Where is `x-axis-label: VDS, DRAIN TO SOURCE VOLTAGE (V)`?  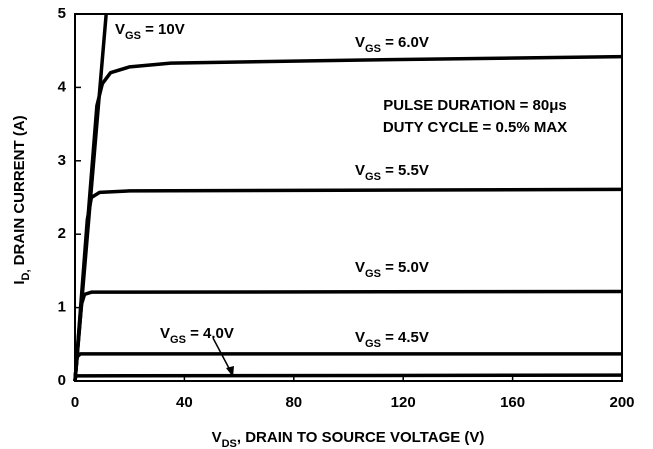
x-axis-label: VDS, DRAIN TO SOURCE VOLTAGE (V) is located at coordinates (348, 439).